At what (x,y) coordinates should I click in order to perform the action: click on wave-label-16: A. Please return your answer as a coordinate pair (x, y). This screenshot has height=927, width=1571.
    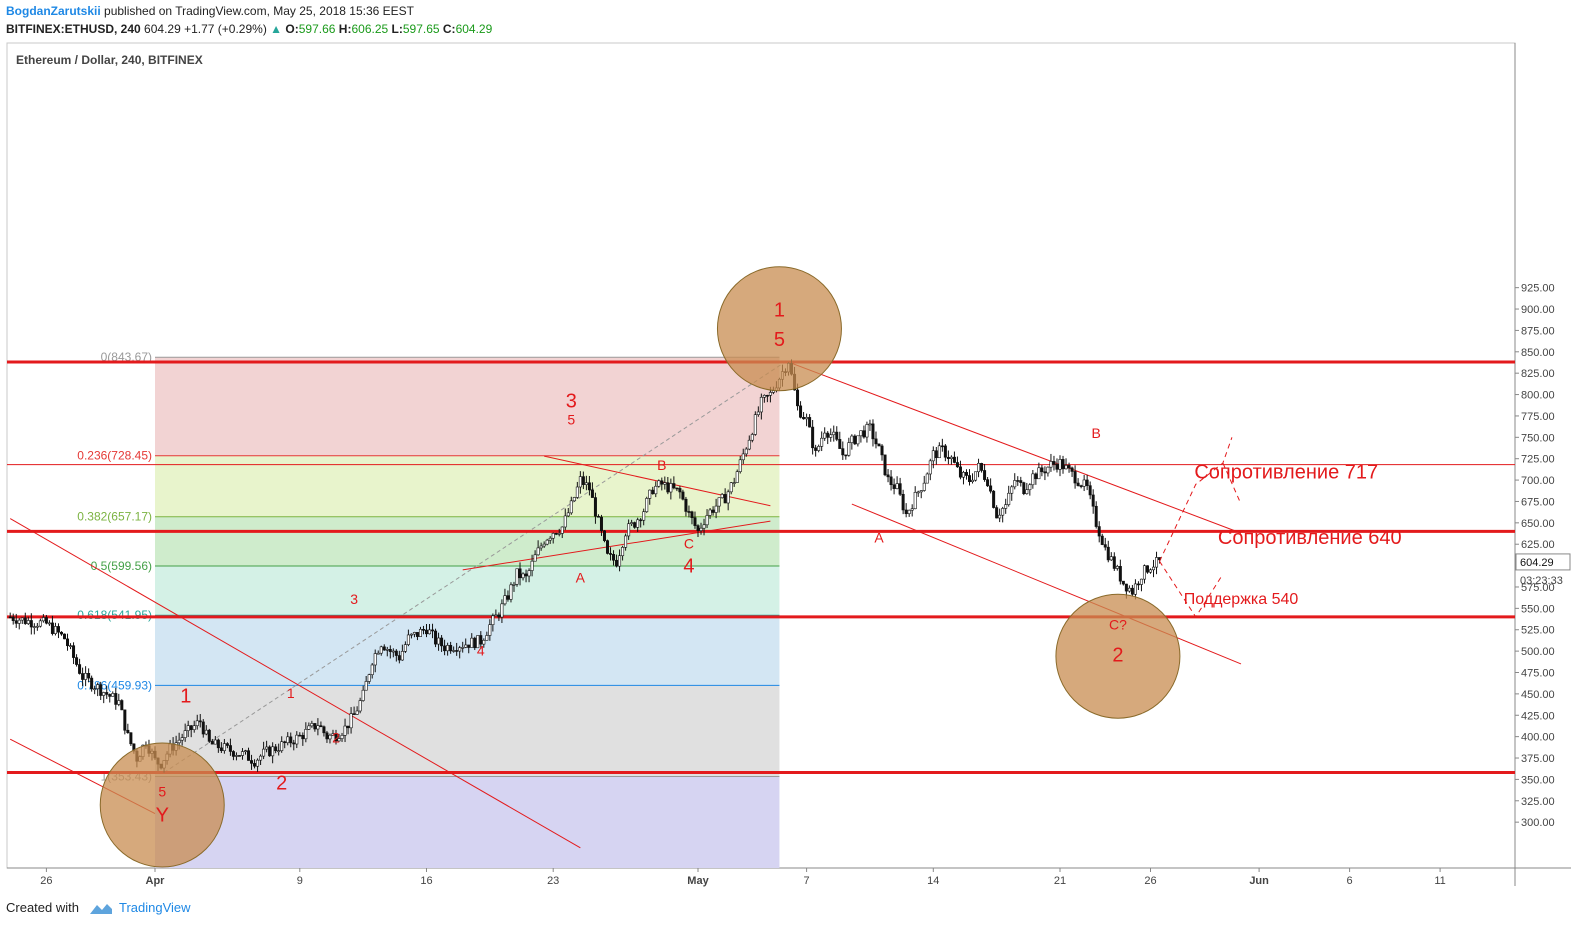
    Looking at the image, I should click on (879, 538).